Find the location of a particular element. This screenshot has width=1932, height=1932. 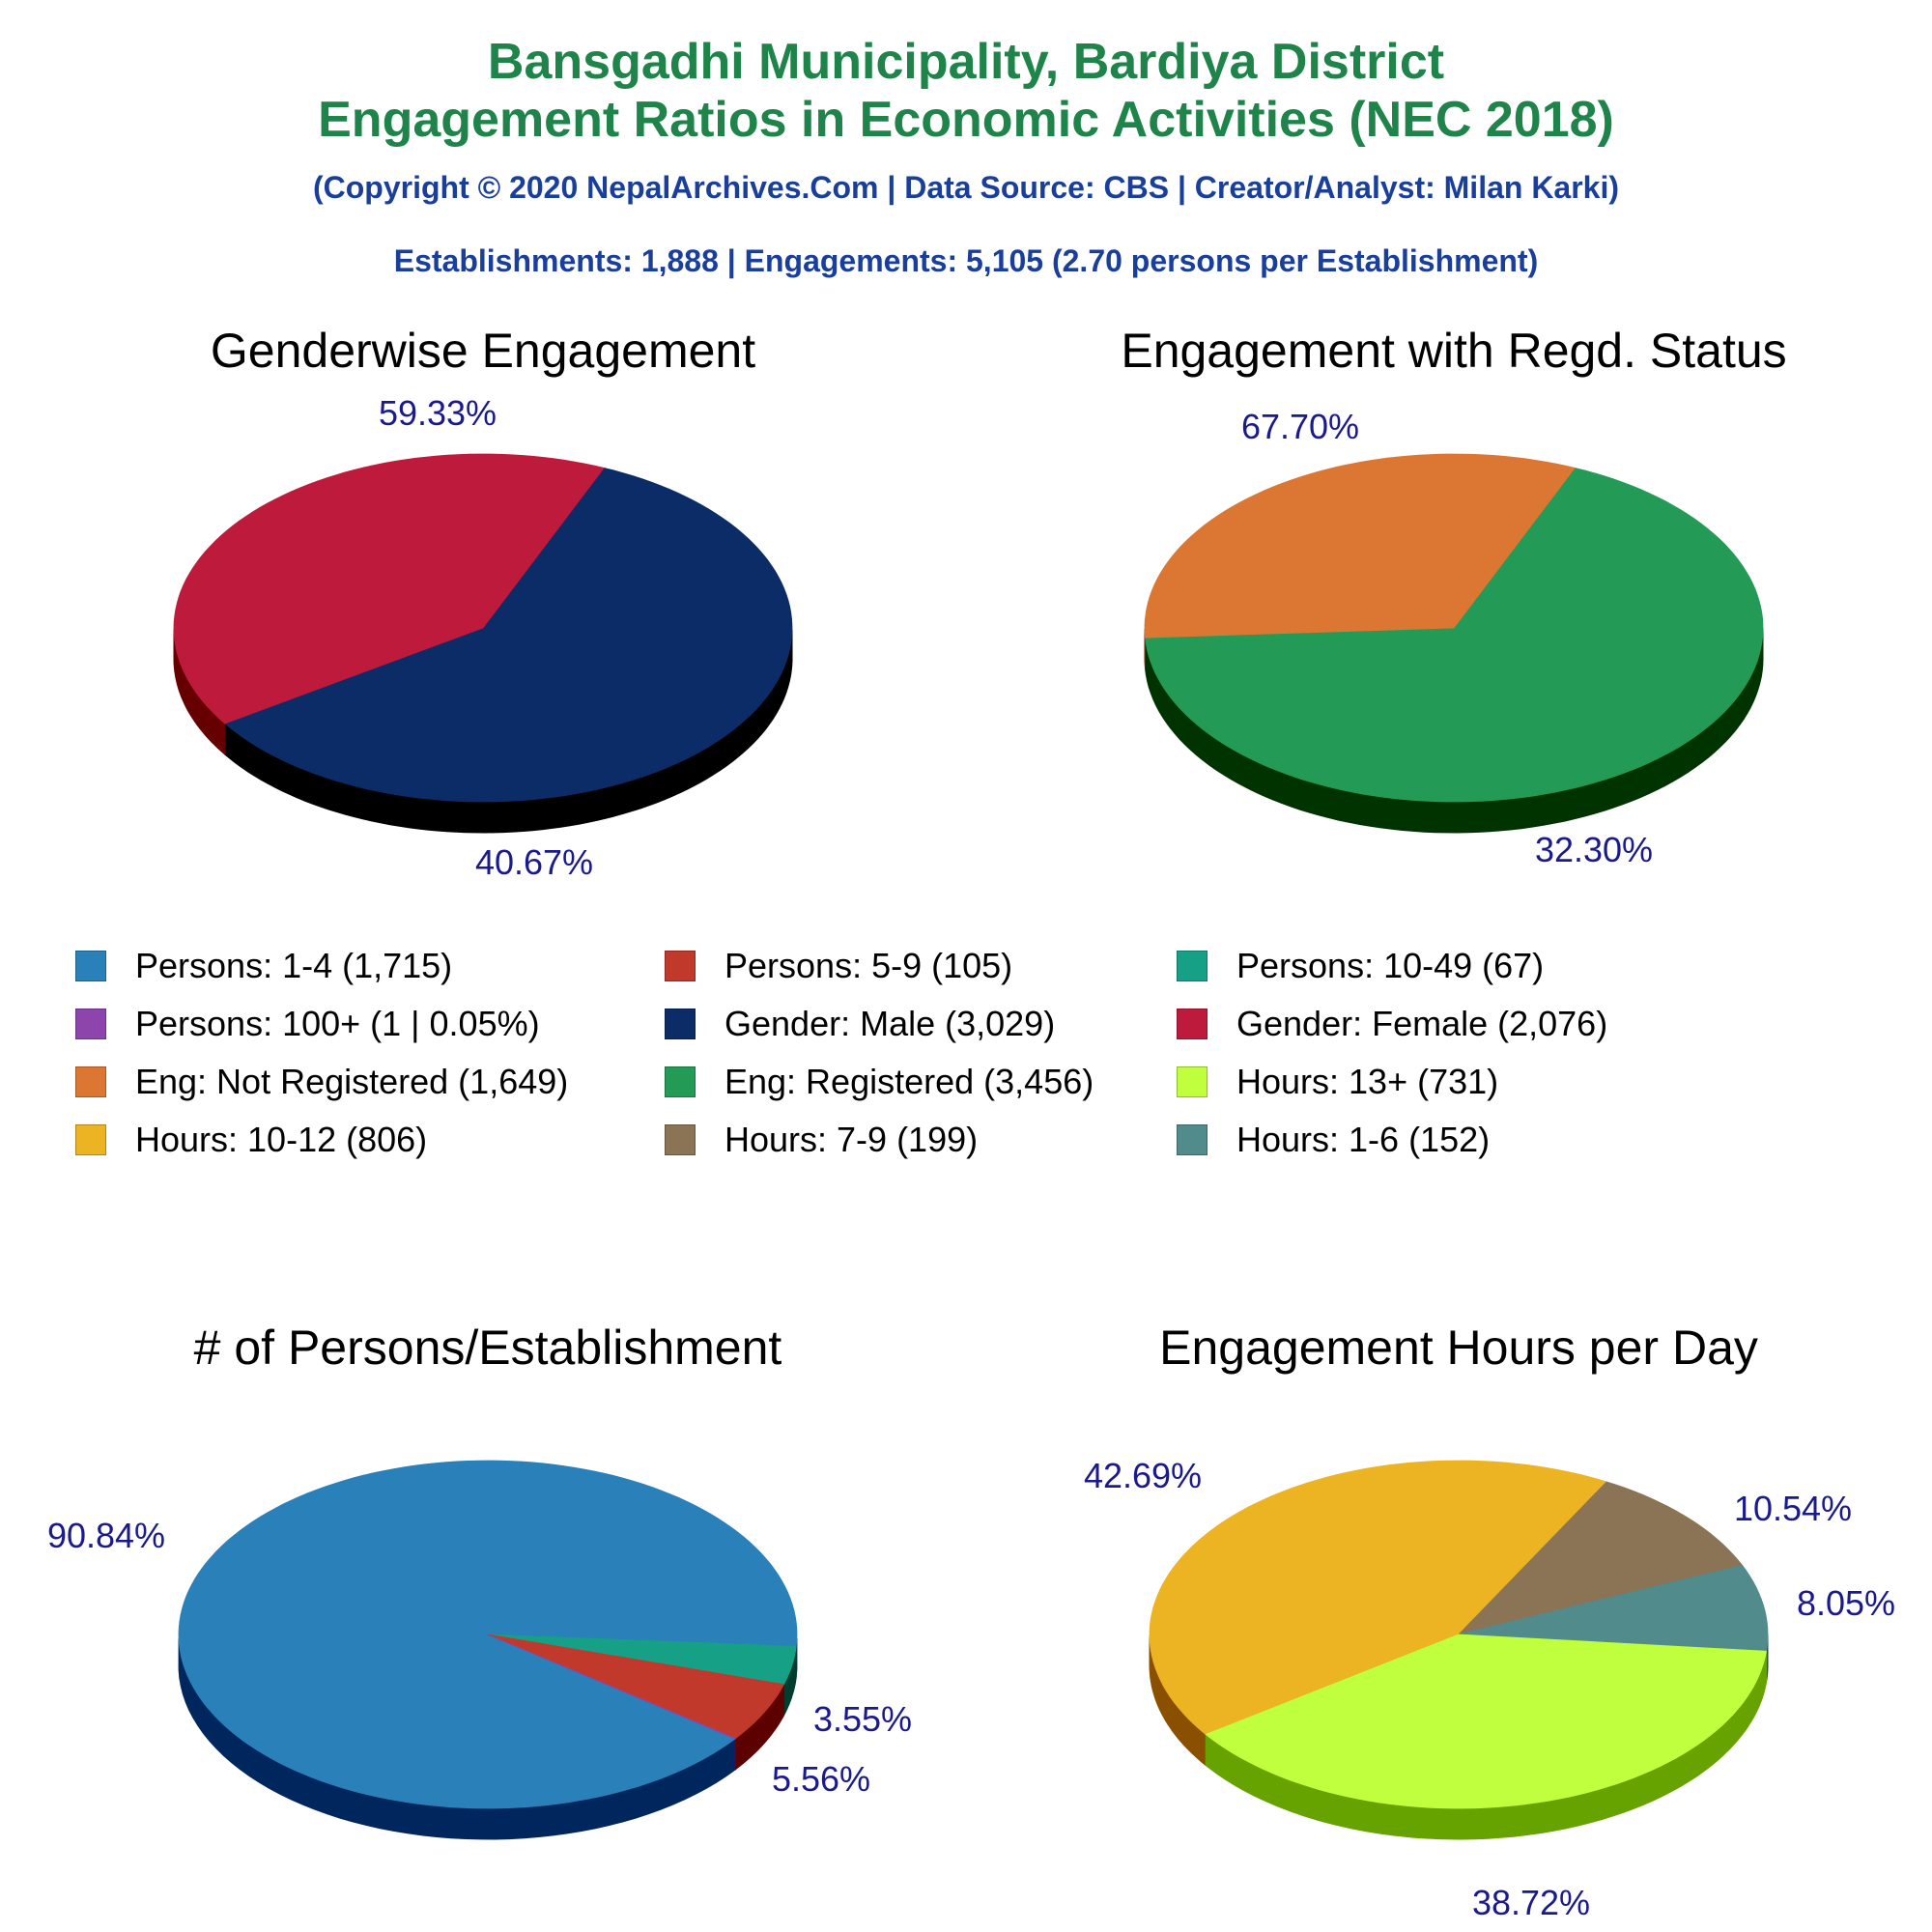

legend-item: Persons: 10-49 (67) is located at coordinates (1360, 966).